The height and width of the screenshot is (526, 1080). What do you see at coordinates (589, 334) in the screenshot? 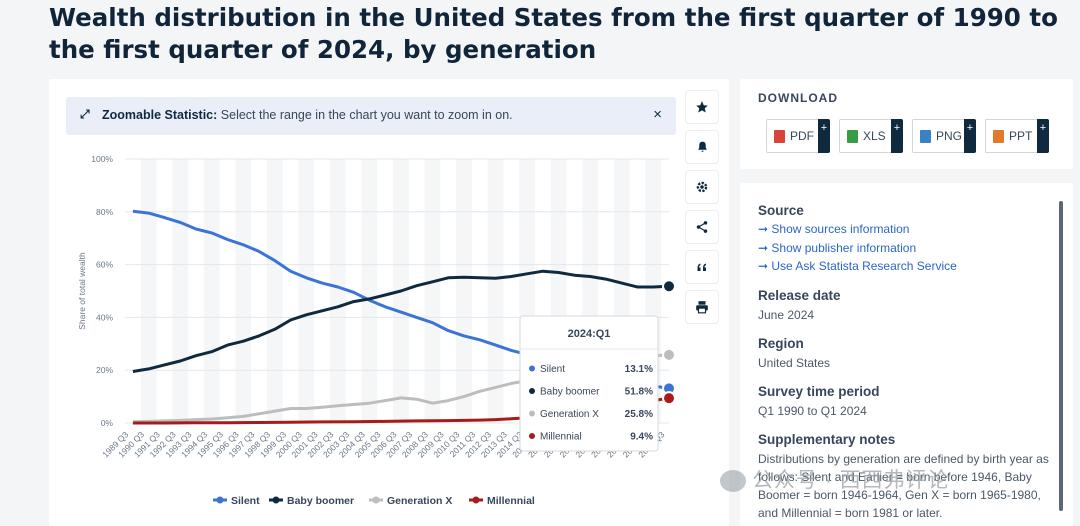
I see `tooltip-title: 2024:Q1` at bounding box center [589, 334].